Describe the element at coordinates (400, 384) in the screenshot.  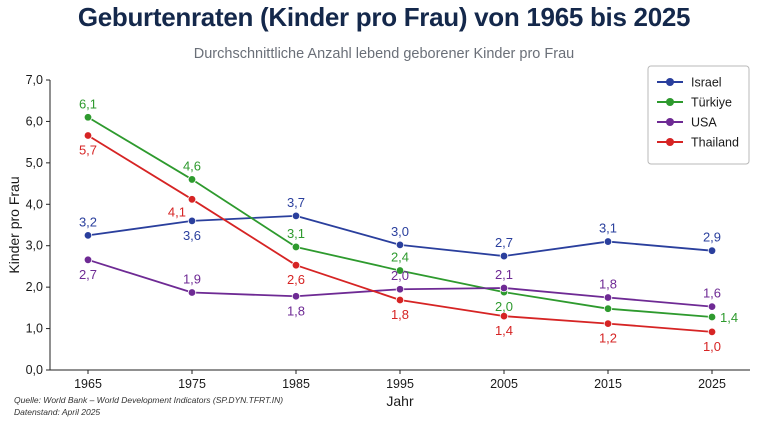
I see `x-tick-label: 1995` at that location.